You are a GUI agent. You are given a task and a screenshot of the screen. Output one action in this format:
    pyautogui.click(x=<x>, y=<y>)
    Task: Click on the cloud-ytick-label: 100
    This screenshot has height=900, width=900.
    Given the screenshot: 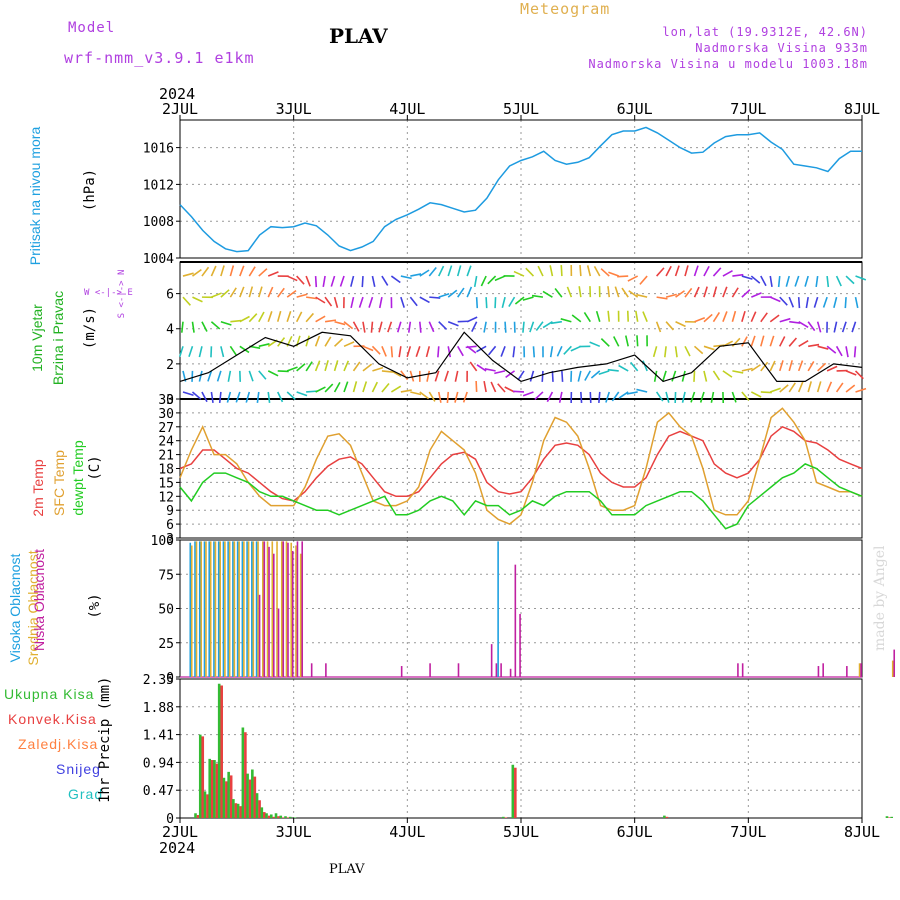 What is the action you would take?
    pyautogui.click(x=162, y=541)
    